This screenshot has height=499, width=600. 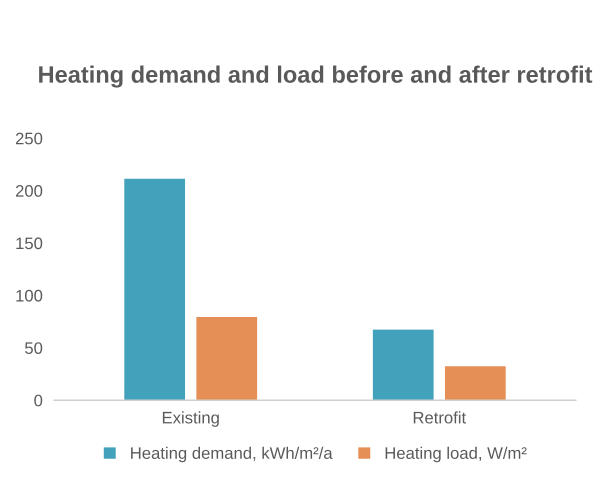 What do you see at coordinates (29, 191) in the screenshot?
I see `y-tick-label: 200` at bounding box center [29, 191].